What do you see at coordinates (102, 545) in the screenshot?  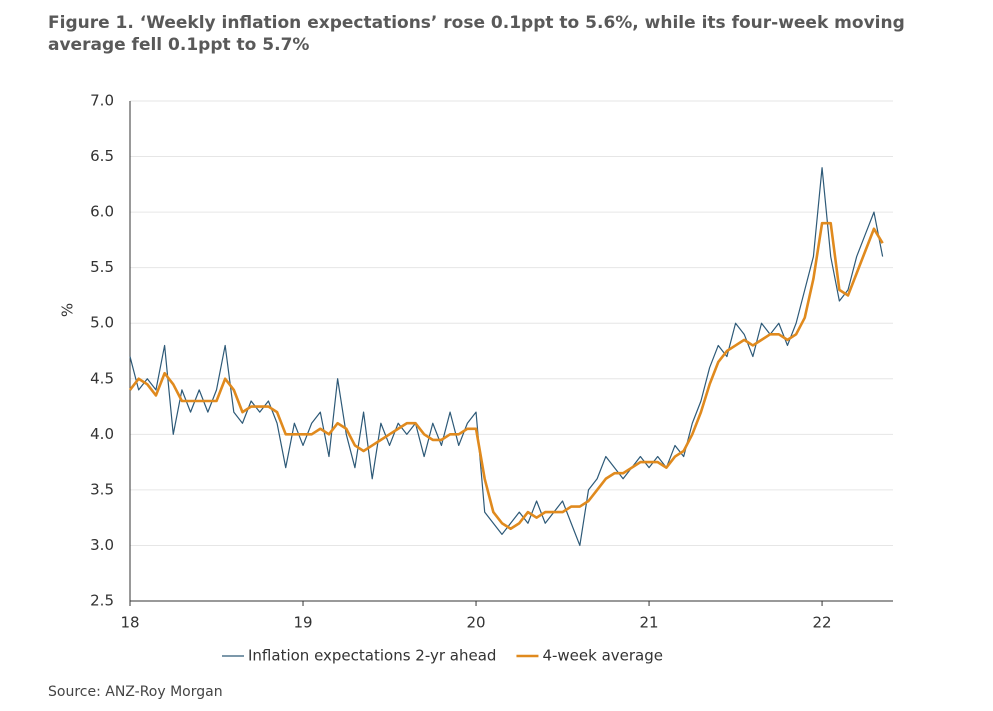 I see `y-tick-label: 3.0` at bounding box center [102, 545].